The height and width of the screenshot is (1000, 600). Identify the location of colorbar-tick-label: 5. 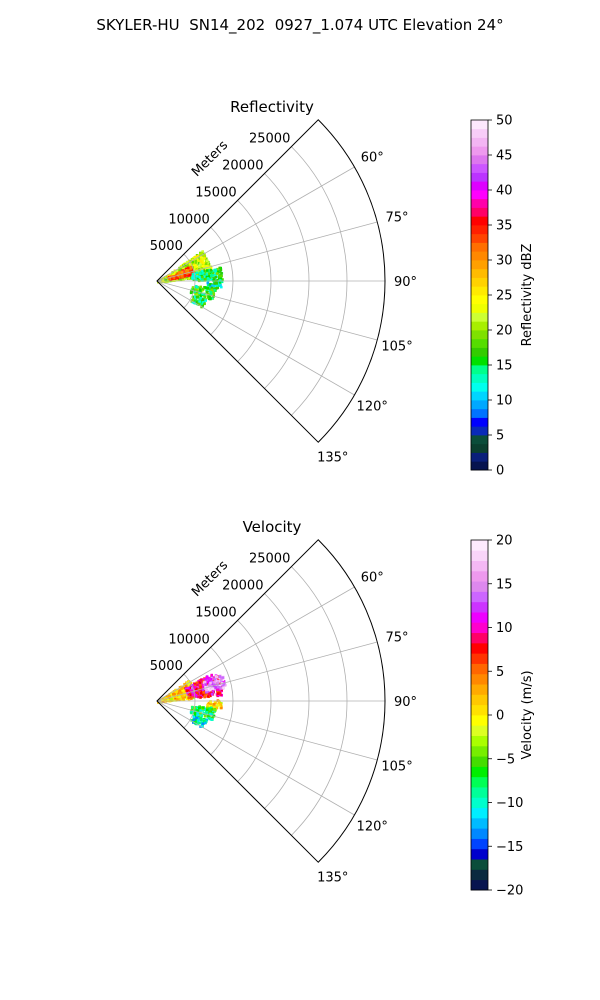
(500, 436).